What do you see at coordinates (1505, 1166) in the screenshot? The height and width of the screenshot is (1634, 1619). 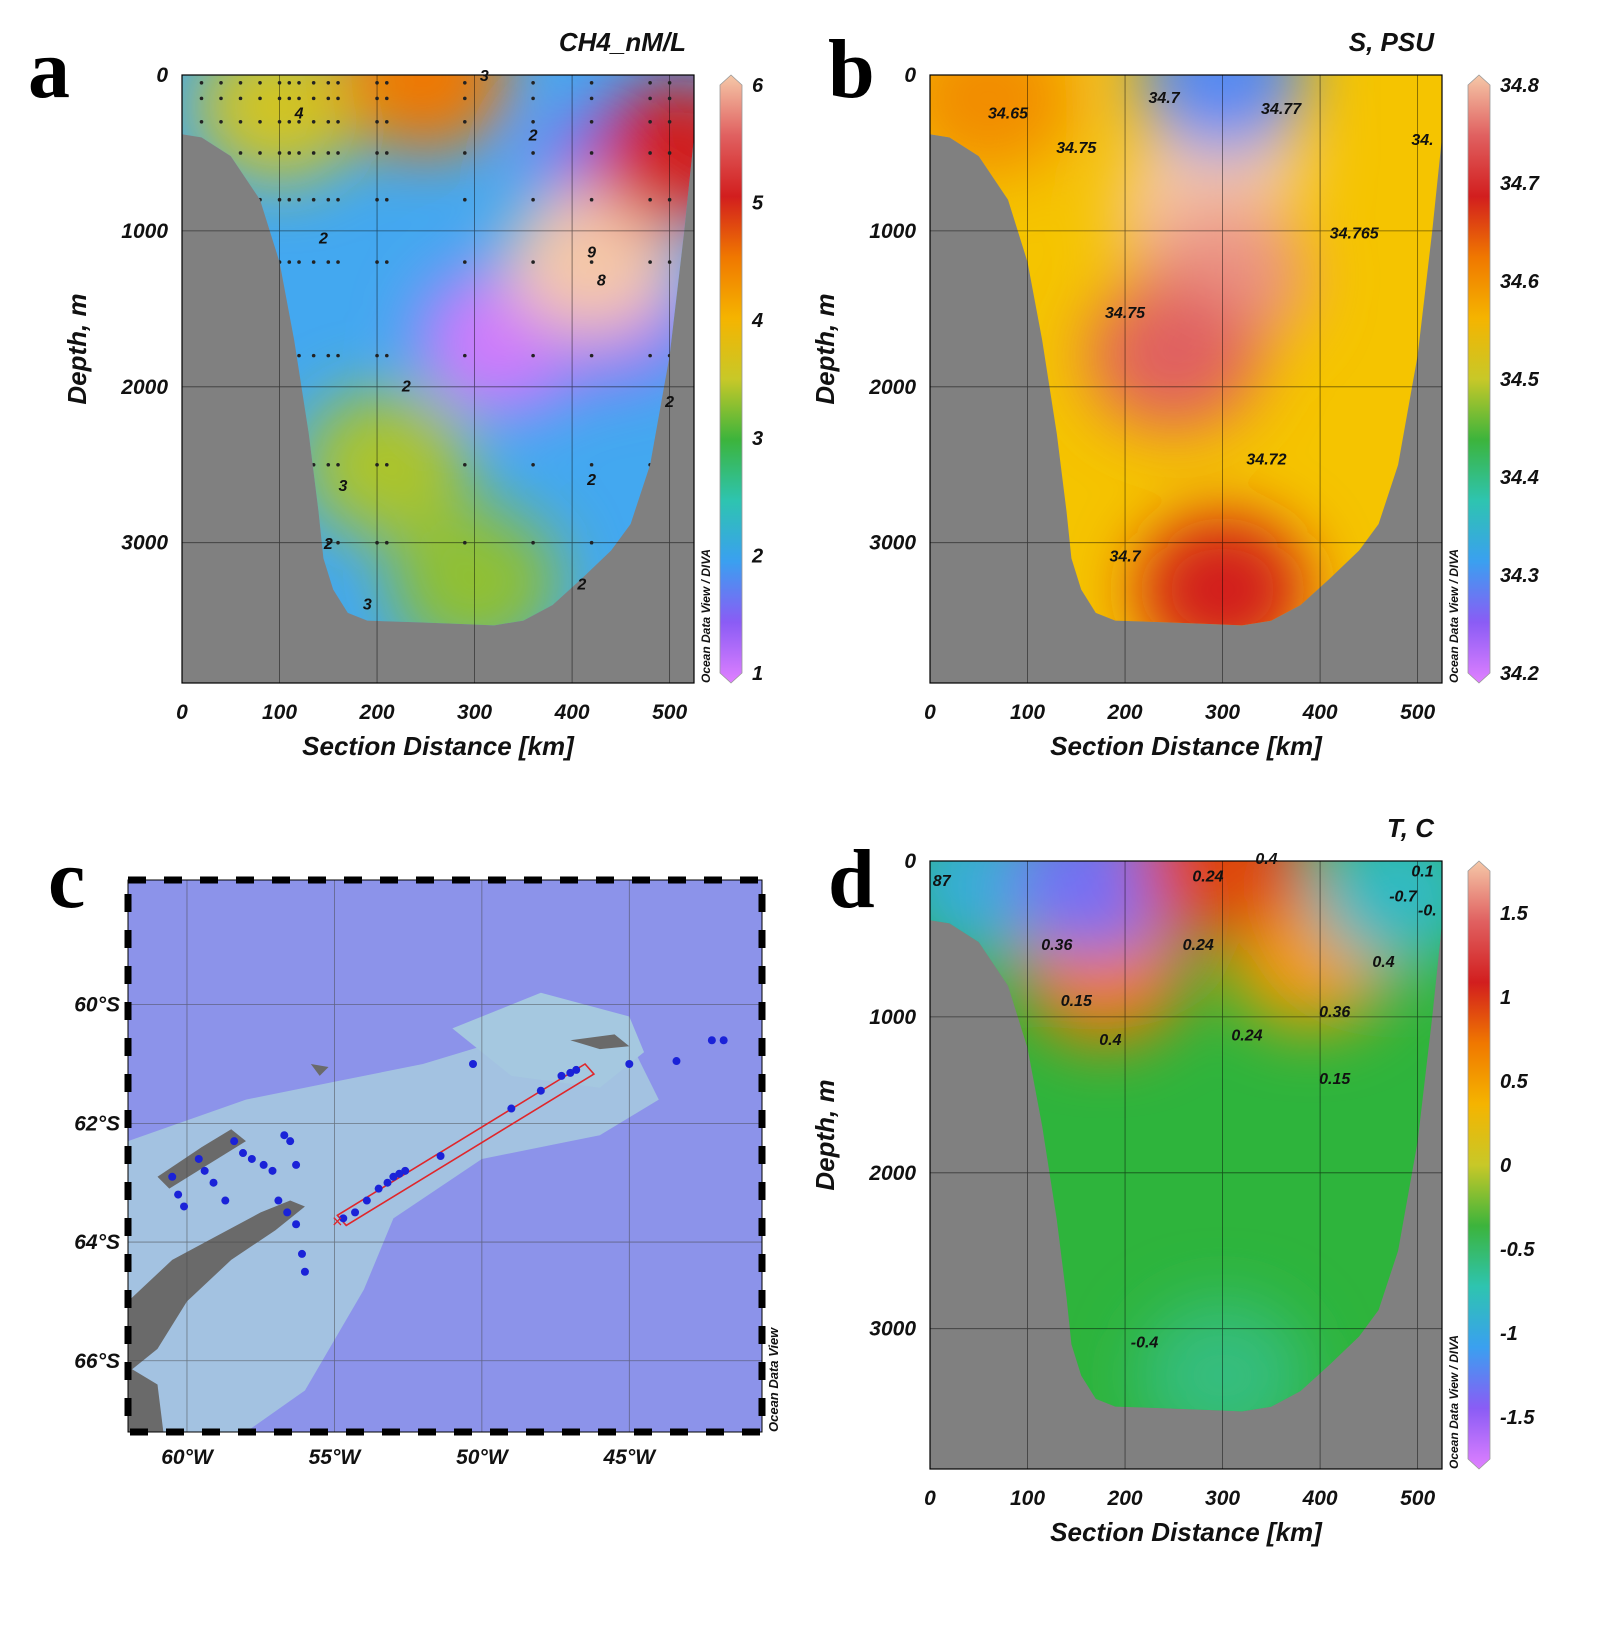 I see `colorbar-tick-label: 0` at bounding box center [1505, 1166].